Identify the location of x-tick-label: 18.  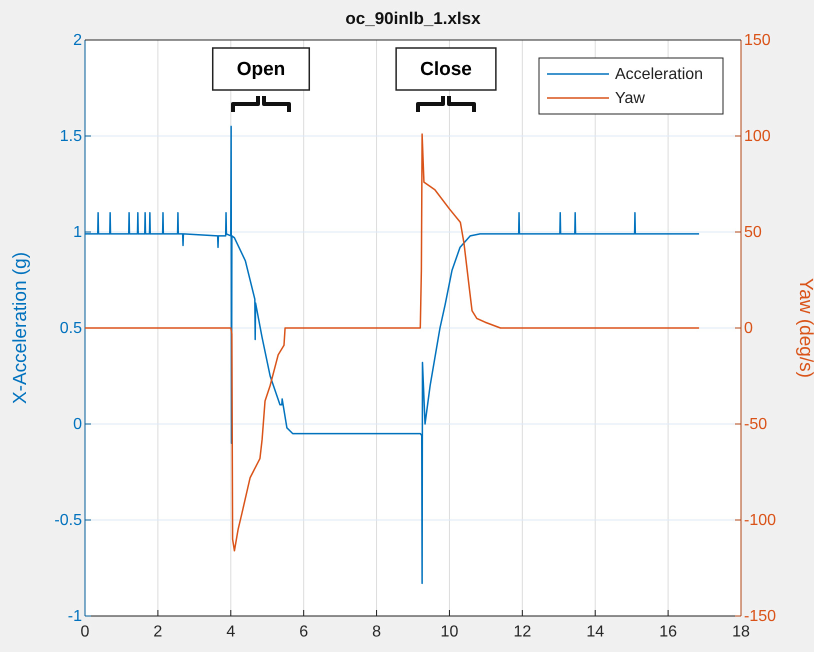
(741, 632).